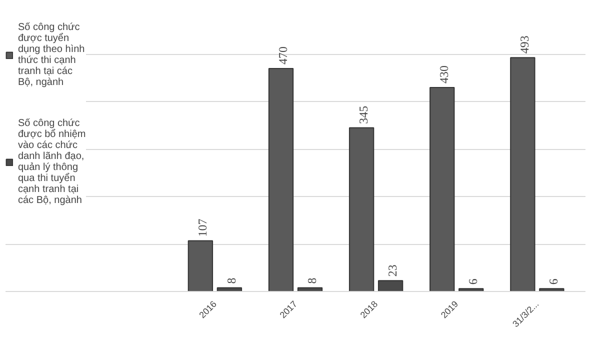 This screenshot has width=605, height=338. What do you see at coordinates (525, 45) in the screenshot?
I see `data-label: 493` at bounding box center [525, 45].